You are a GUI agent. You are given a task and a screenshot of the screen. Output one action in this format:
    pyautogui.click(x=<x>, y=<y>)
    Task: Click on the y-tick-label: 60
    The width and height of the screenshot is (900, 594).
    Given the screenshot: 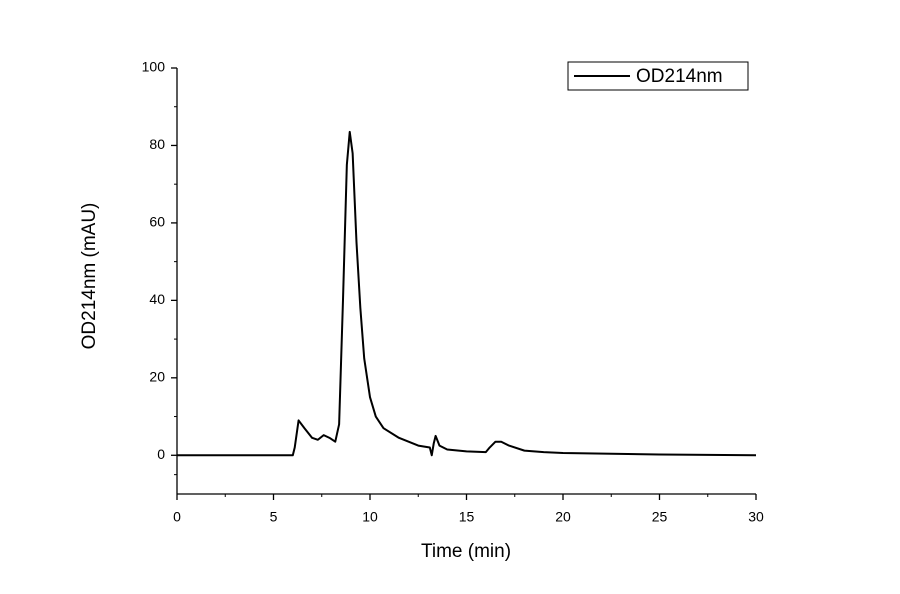 What is the action you would take?
    pyautogui.click(x=157, y=222)
    